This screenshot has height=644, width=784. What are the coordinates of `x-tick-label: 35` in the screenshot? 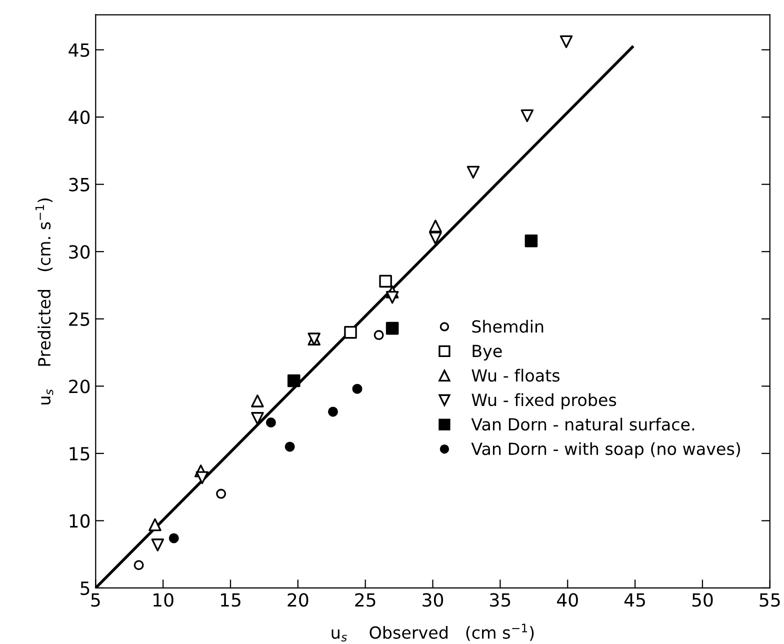 It's located at (500, 600).